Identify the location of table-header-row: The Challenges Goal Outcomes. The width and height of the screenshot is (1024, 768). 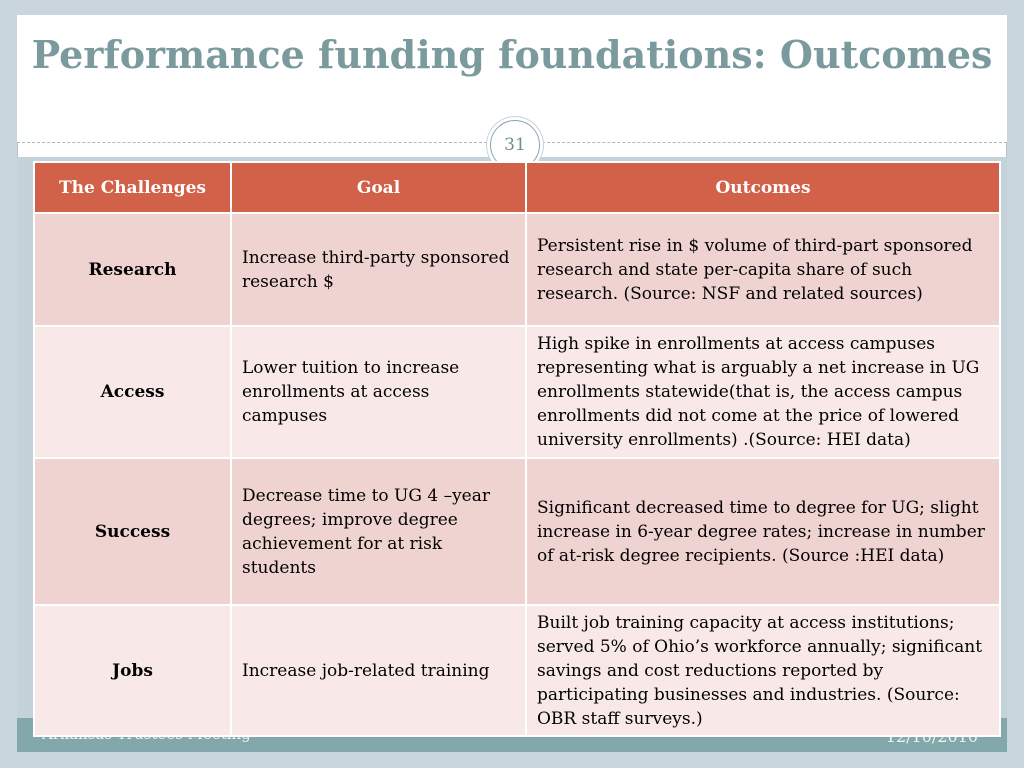
(517, 187).